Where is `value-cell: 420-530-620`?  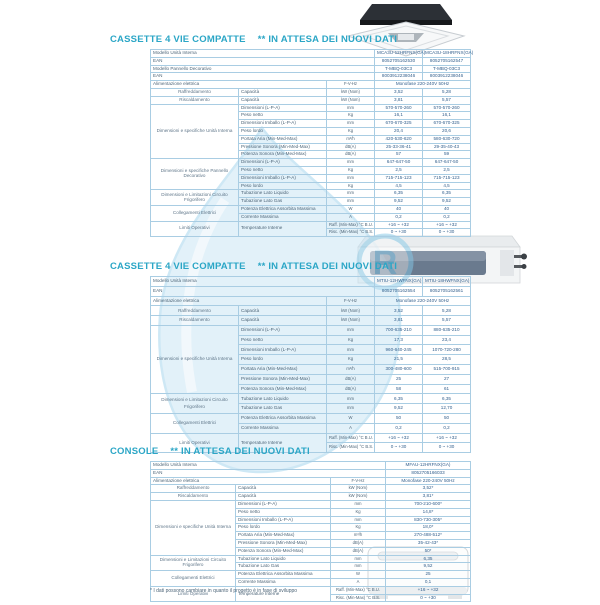
value-cell: 420-530-620 is located at coordinates (399, 139).